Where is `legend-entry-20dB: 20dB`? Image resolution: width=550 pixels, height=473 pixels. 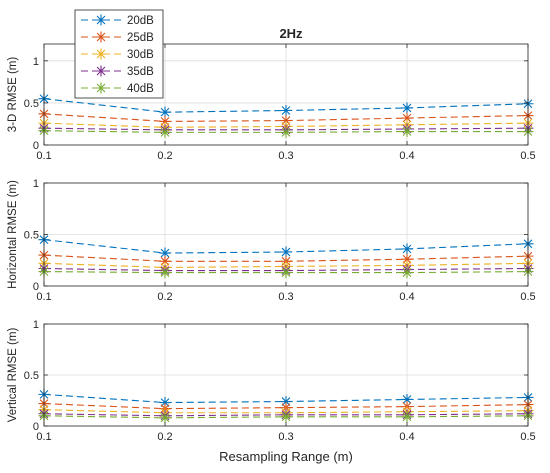
legend-entry-20dB: 20dB is located at coordinates (117, 20).